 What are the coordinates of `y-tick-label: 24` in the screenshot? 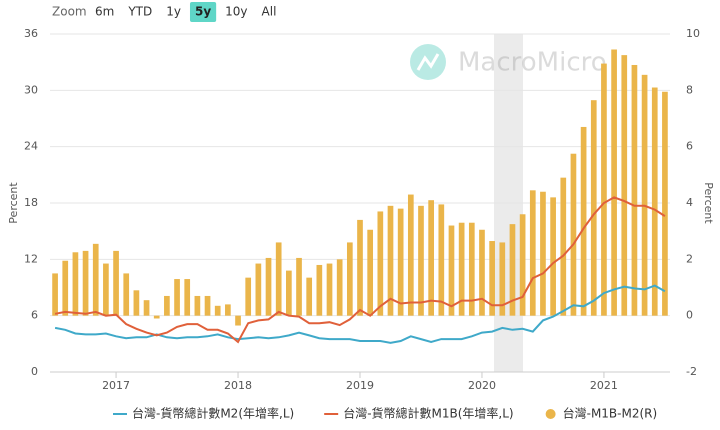 It's located at (31, 146).